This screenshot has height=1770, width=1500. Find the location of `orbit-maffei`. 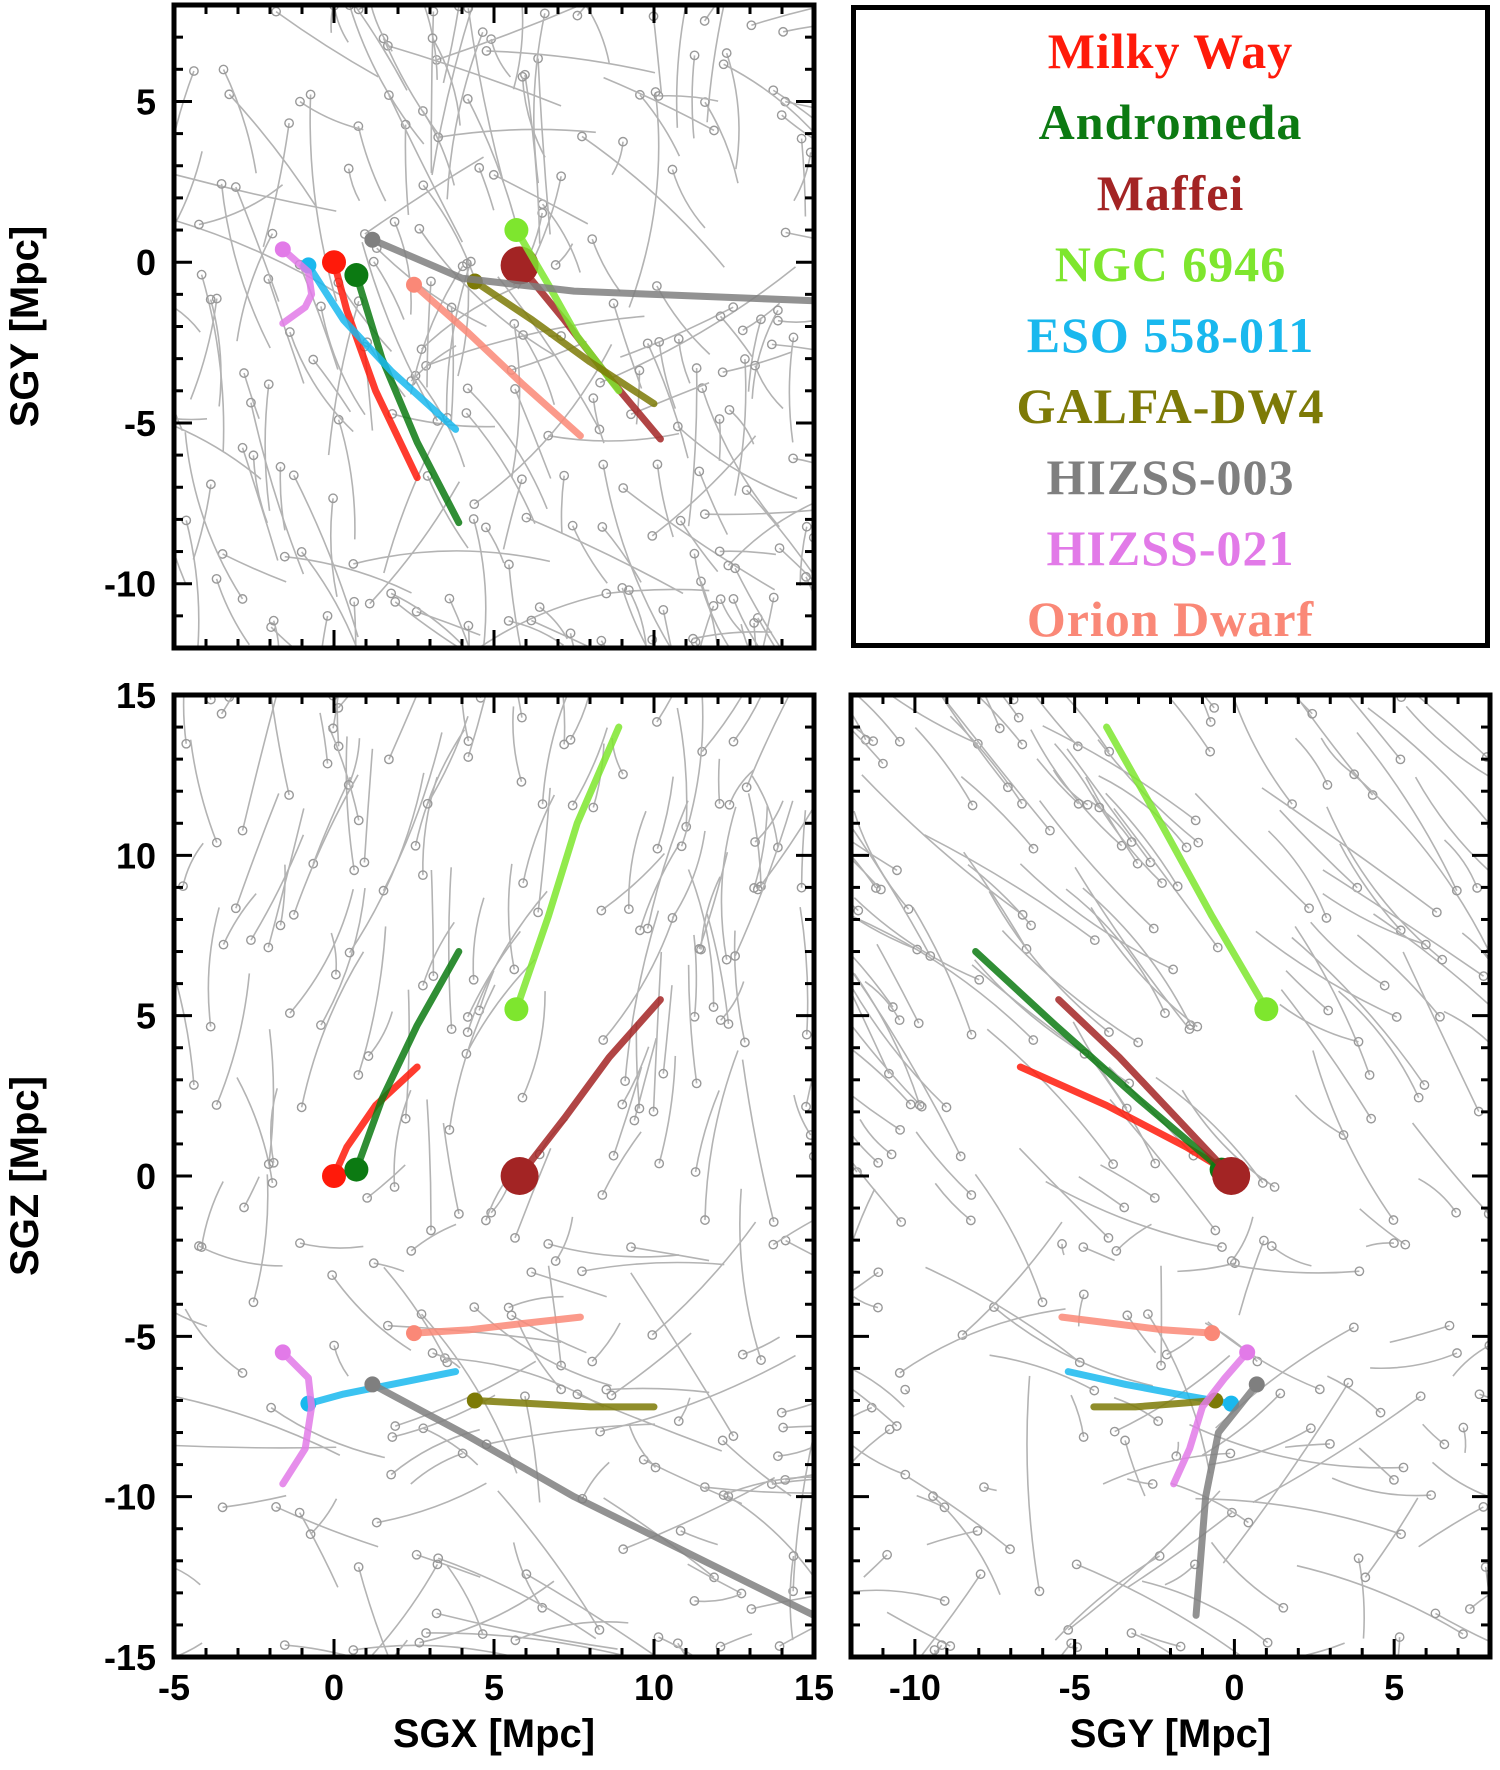

orbit-maffei is located at coordinates (1145, 1088).